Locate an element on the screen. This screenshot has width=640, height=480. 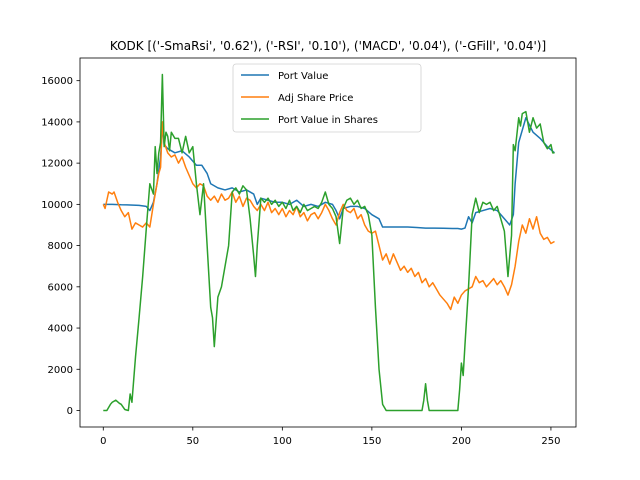
legend-label-adj-share-price: Adj Share Price is located at coordinates (315, 98).